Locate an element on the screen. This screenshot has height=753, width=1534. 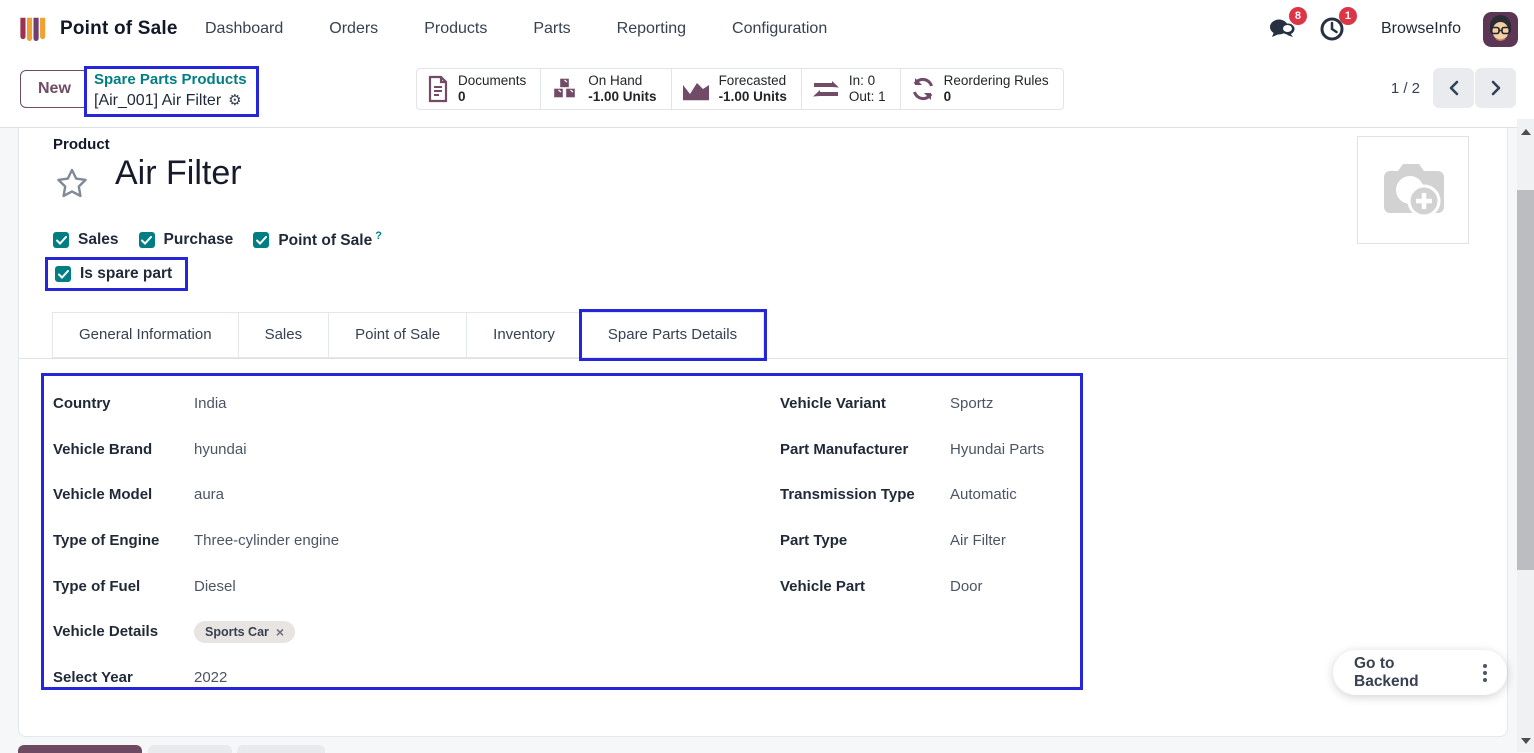
product-field-label: Product is located at coordinates (81, 144).